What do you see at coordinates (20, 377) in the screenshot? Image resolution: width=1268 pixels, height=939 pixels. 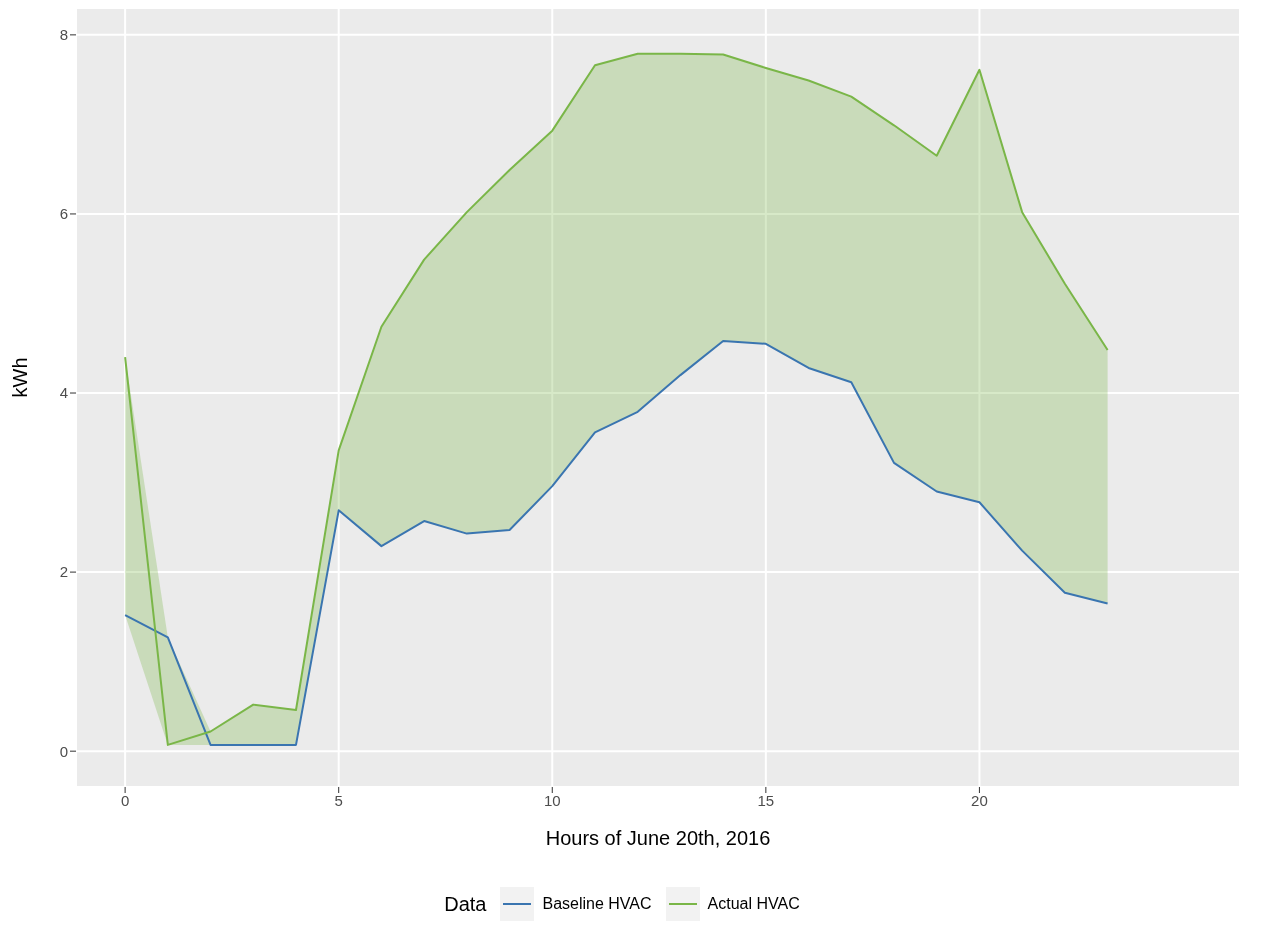 I see `y-axis-title: kWh` at bounding box center [20, 377].